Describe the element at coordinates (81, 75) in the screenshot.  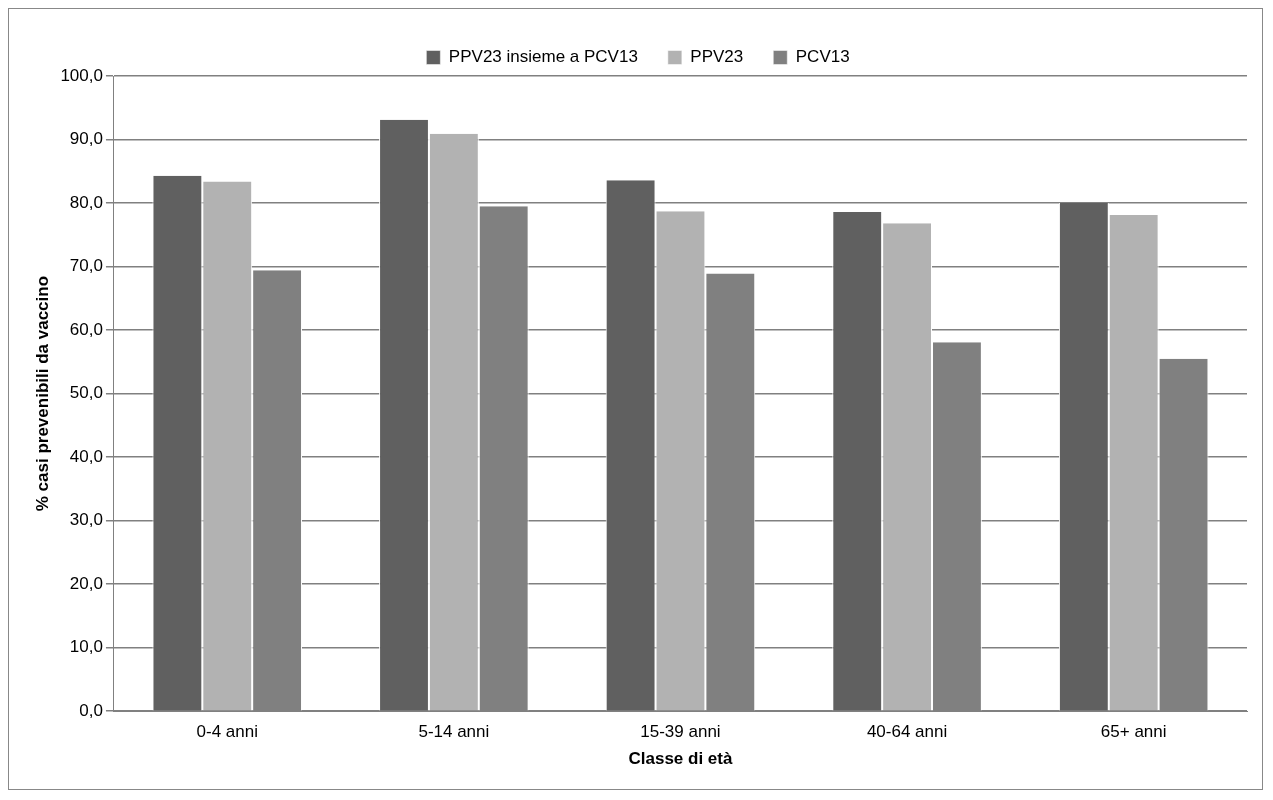
I see `y-tick-label: 100,0` at that location.